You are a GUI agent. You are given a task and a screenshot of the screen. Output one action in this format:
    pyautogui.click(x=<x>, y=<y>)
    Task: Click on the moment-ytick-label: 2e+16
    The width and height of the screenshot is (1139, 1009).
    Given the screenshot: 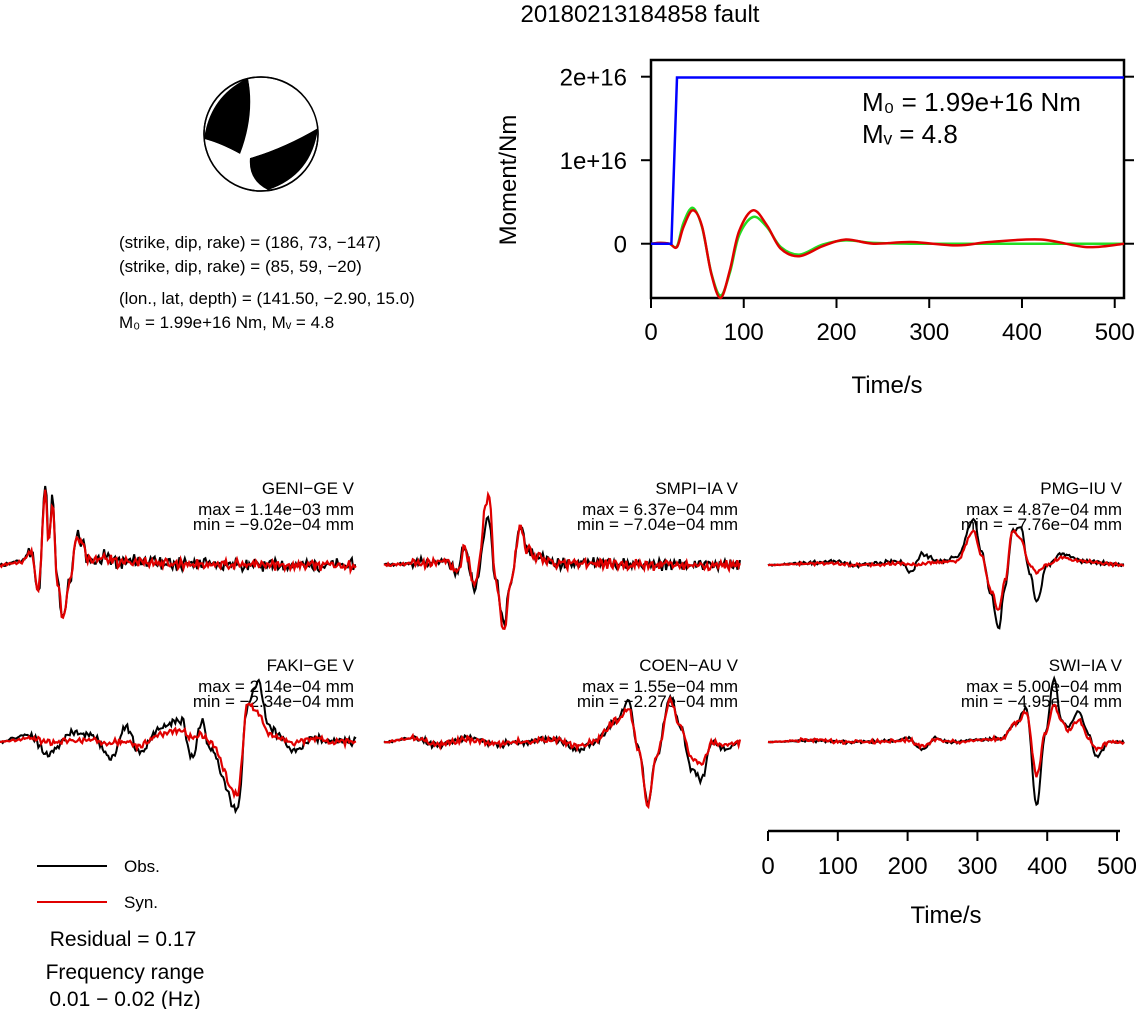 What is the action you would take?
    pyautogui.click(x=593, y=78)
    